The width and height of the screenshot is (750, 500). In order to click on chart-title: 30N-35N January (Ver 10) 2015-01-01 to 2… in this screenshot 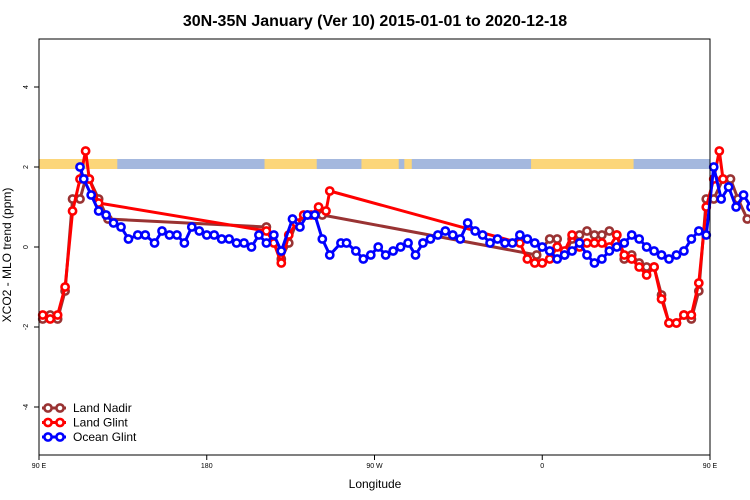, I will do `click(375, 21)`.